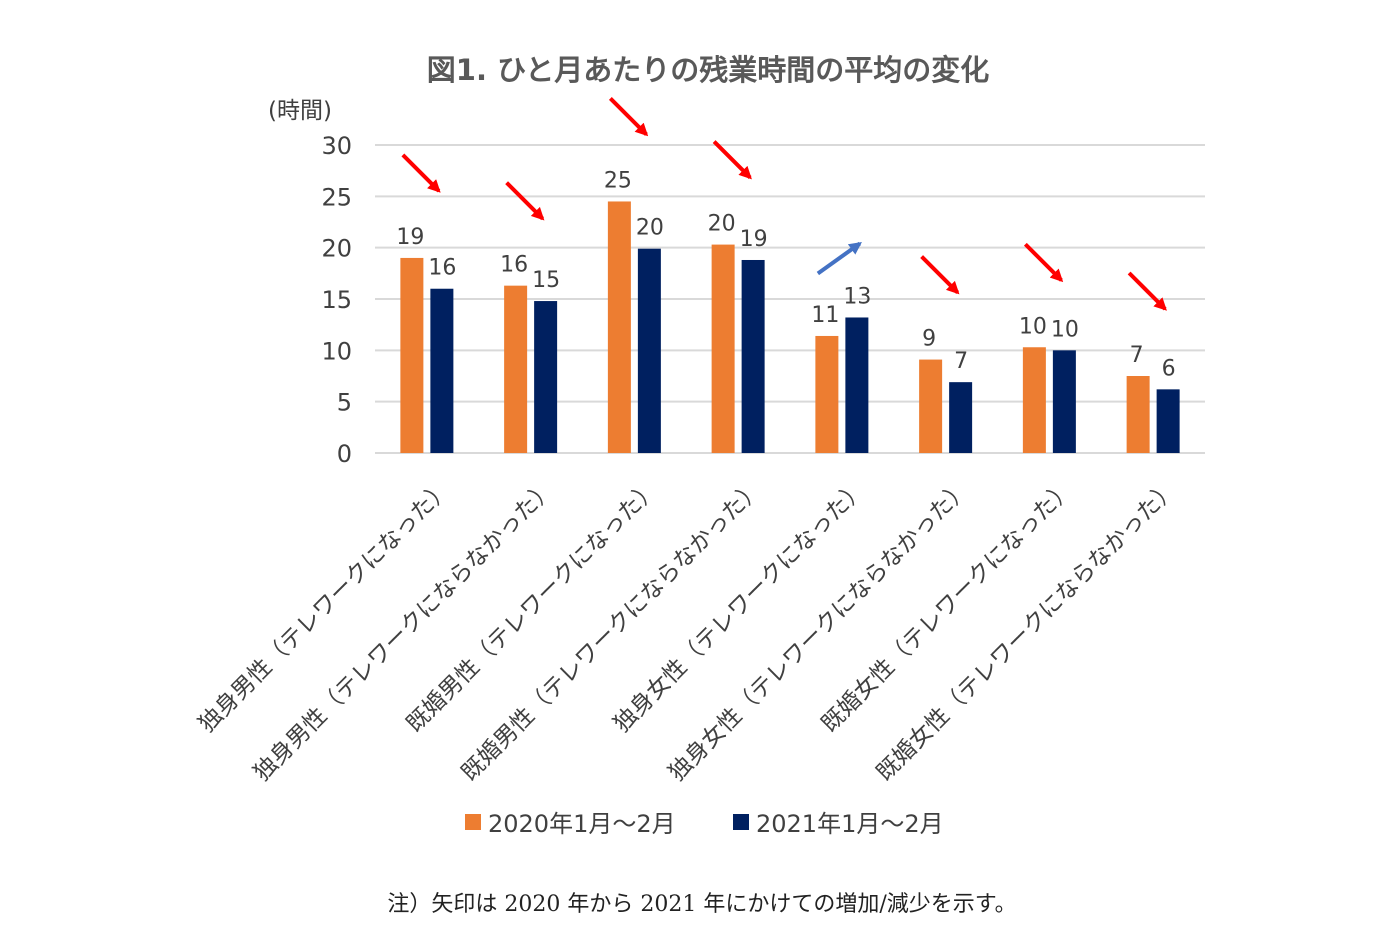 Image resolution: width=1395 pixels, height=946 pixels. Describe the element at coordinates (336, 197) in the screenshot. I see `y-tick-label: 25` at that location.